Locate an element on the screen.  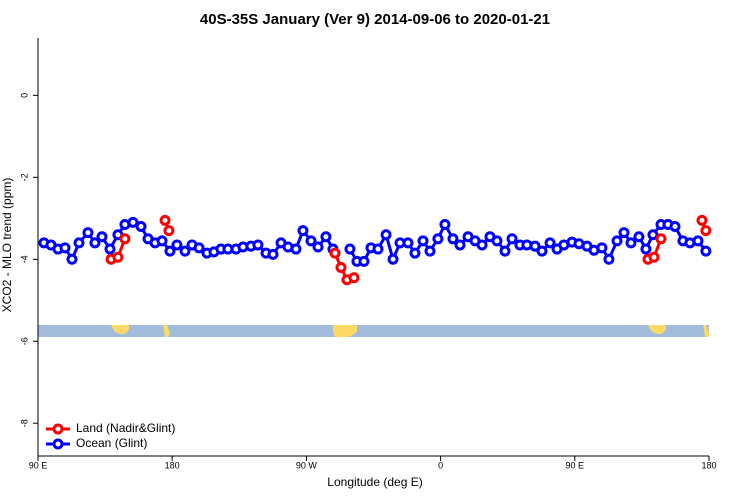
y-tick-label: 0 is located at coordinates (24, 95).